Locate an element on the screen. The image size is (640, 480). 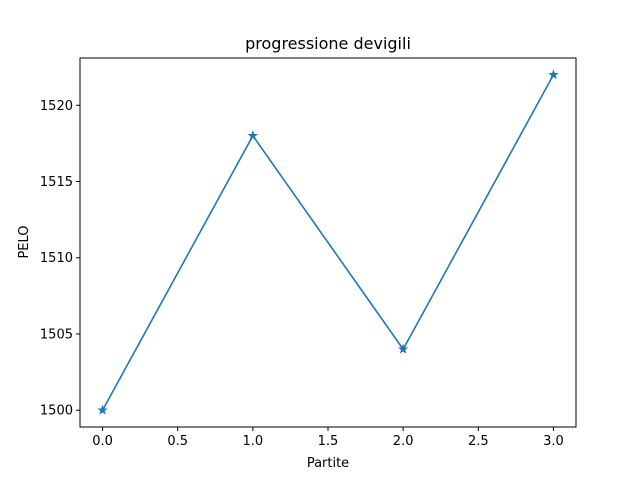
x-tick-label: 2.5 is located at coordinates (478, 441).